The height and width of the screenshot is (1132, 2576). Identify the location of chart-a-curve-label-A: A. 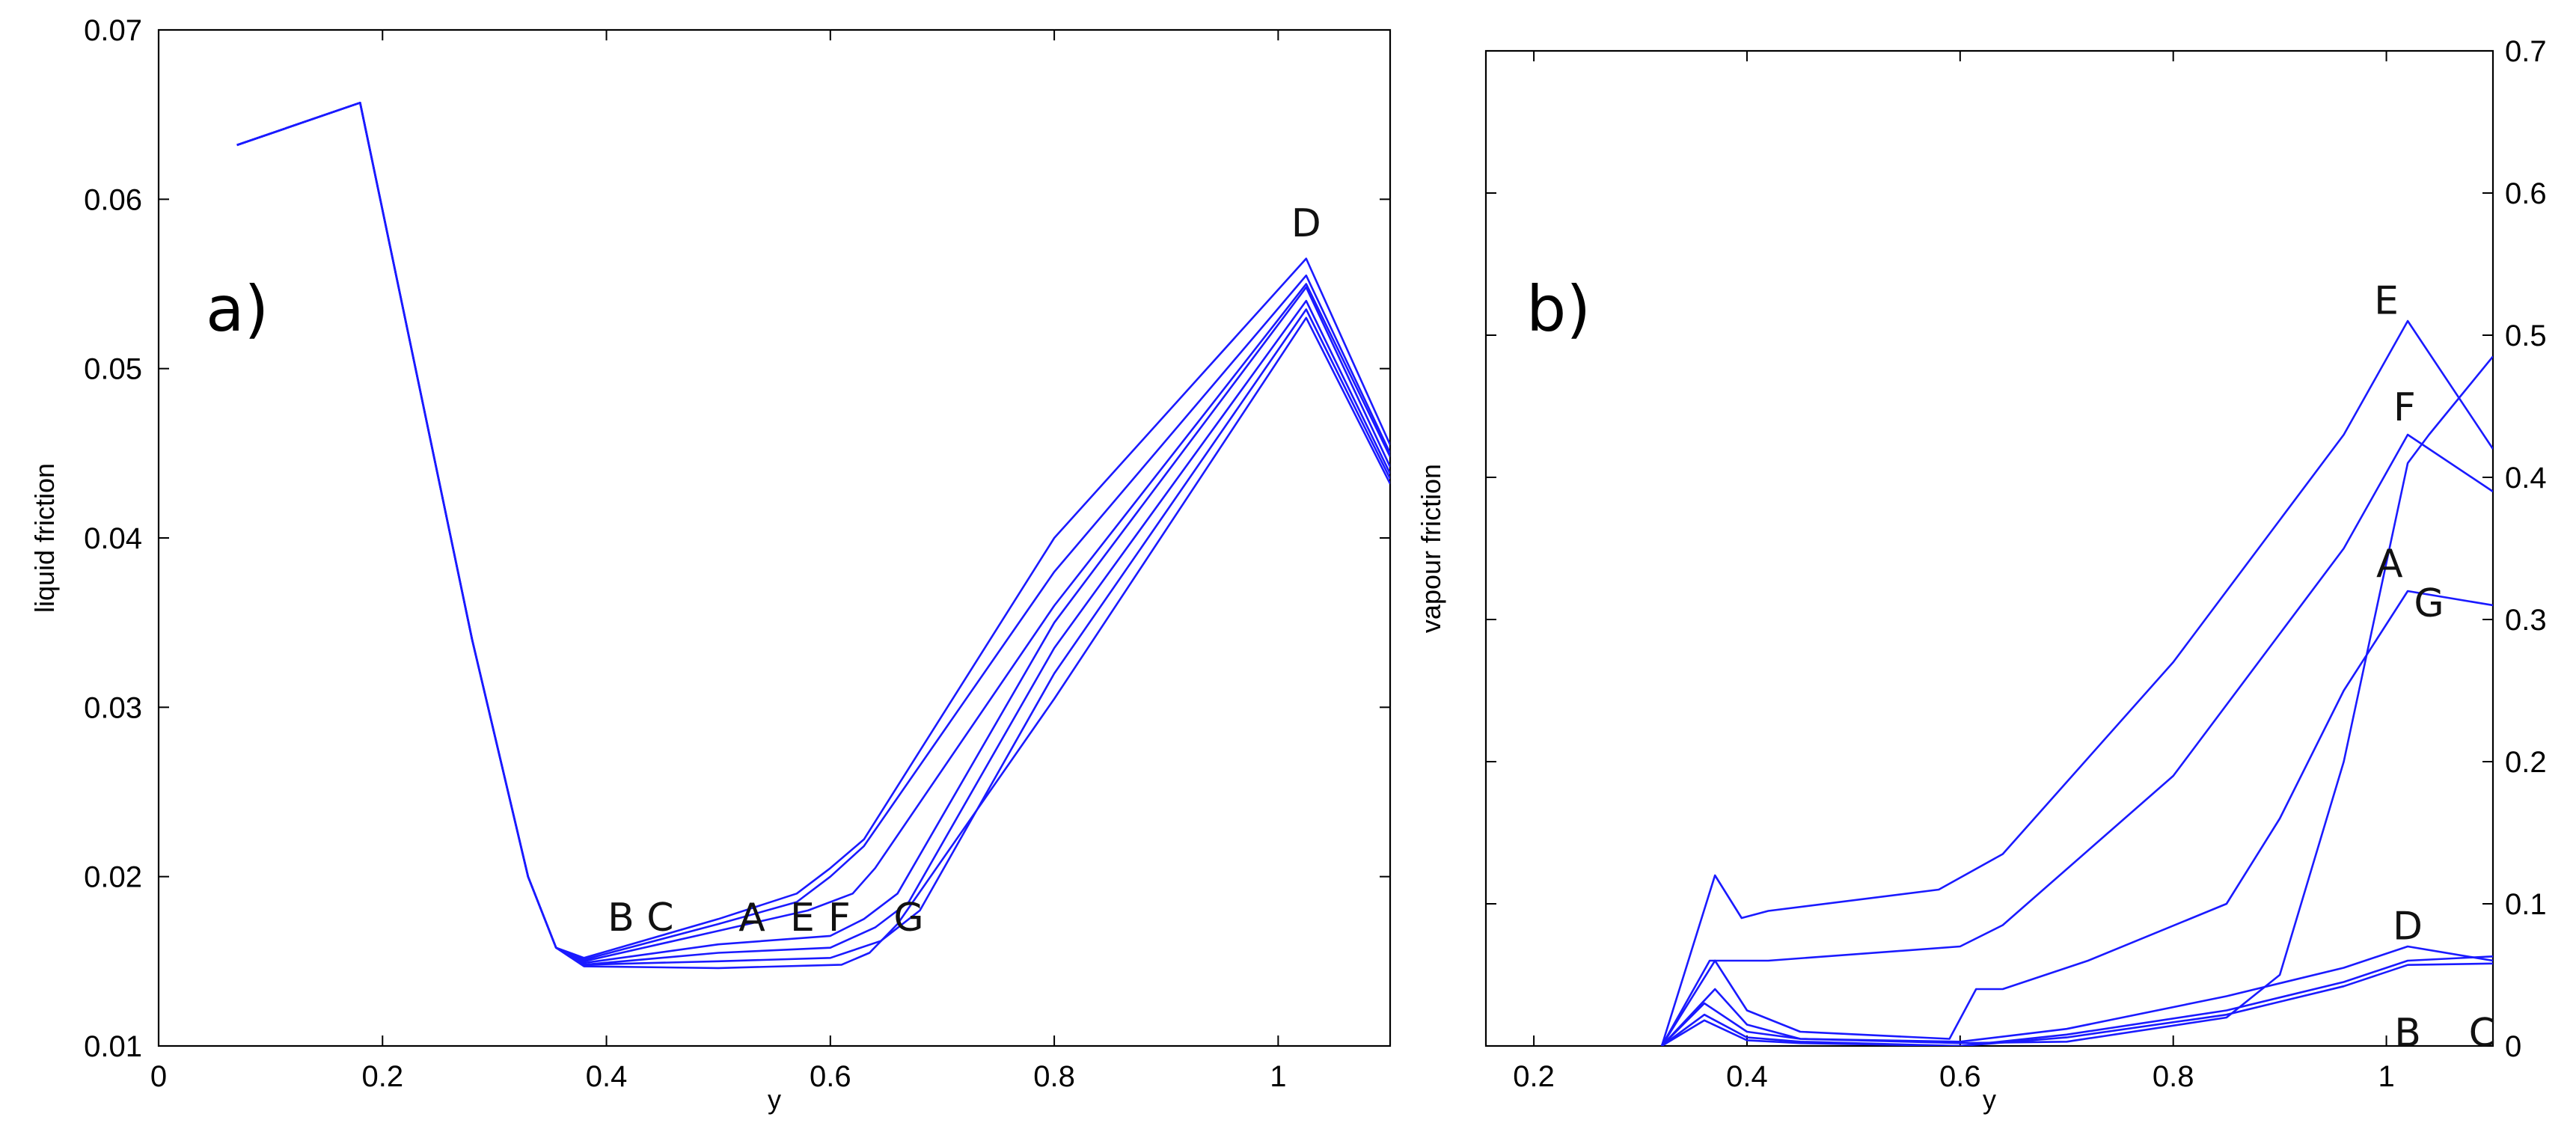
(751, 918).